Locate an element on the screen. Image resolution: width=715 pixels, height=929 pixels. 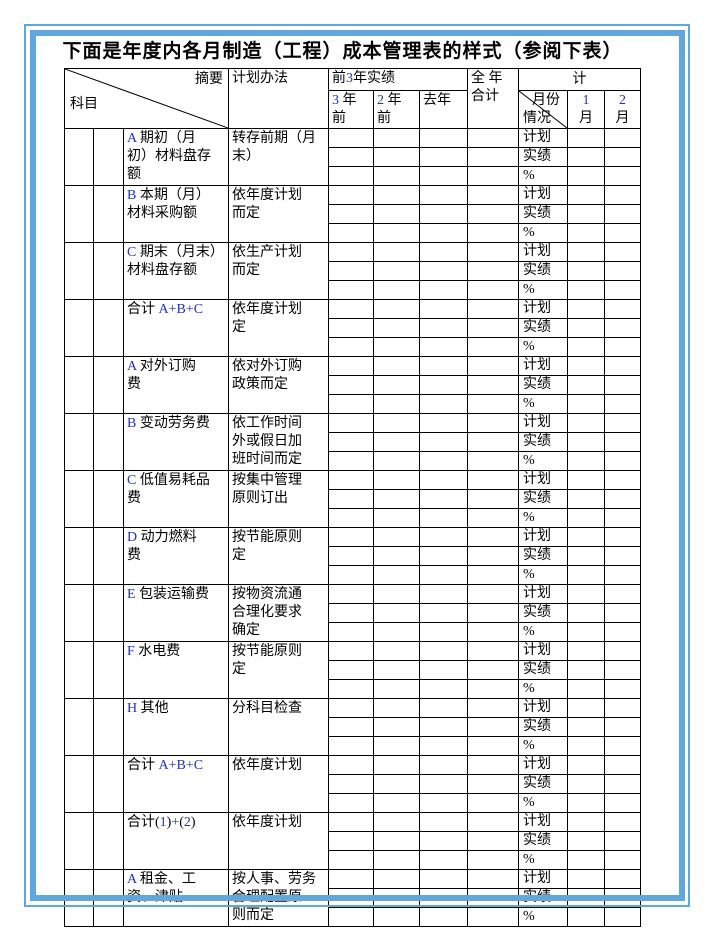
item-cell: D 动力燃料费 is located at coordinates (176, 556).